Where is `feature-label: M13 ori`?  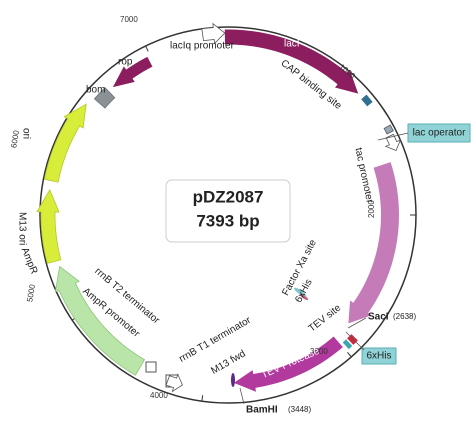
feature-label: M13 ori is located at coordinates (21, 228).